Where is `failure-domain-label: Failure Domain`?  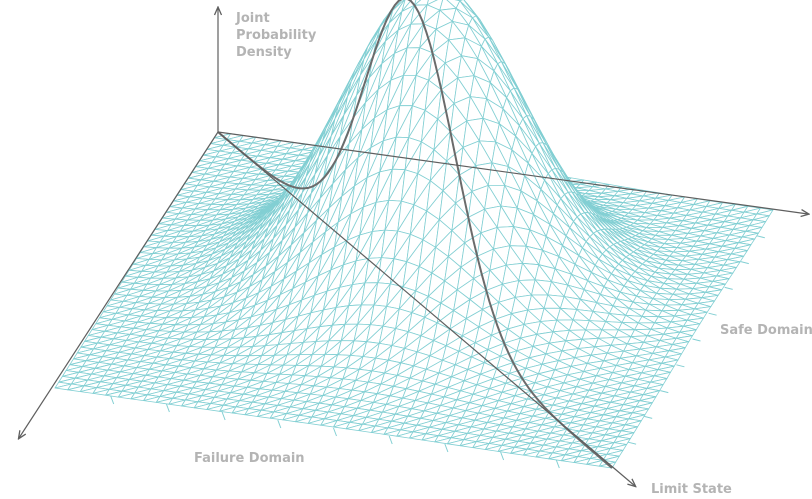
failure-domain-label: Failure Domain is located at coordinates (249, 458).